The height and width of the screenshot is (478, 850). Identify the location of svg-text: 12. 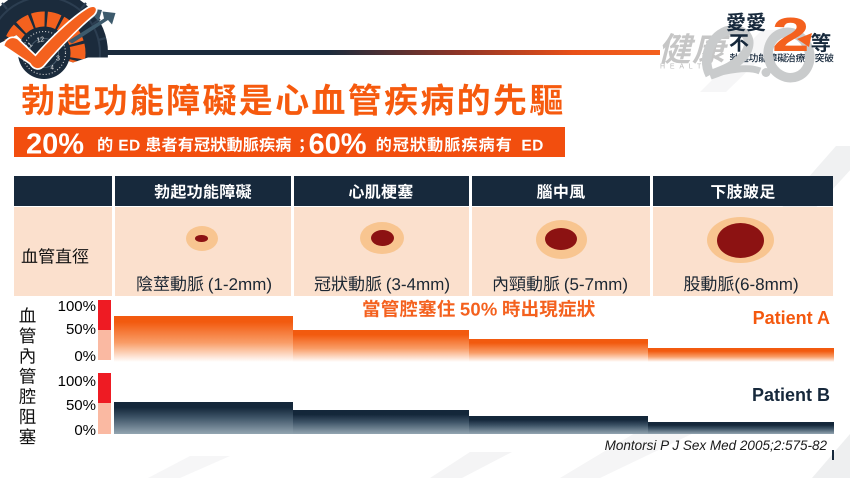
(40, 40).